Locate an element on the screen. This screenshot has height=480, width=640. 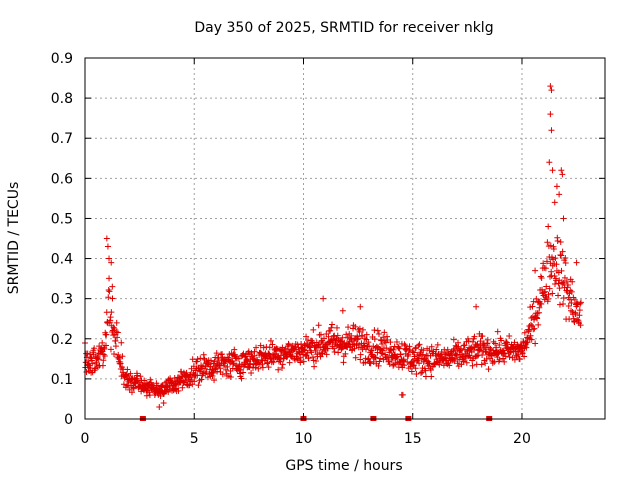
y-tick-label: 0.4 is located at coordinates (62, 260).